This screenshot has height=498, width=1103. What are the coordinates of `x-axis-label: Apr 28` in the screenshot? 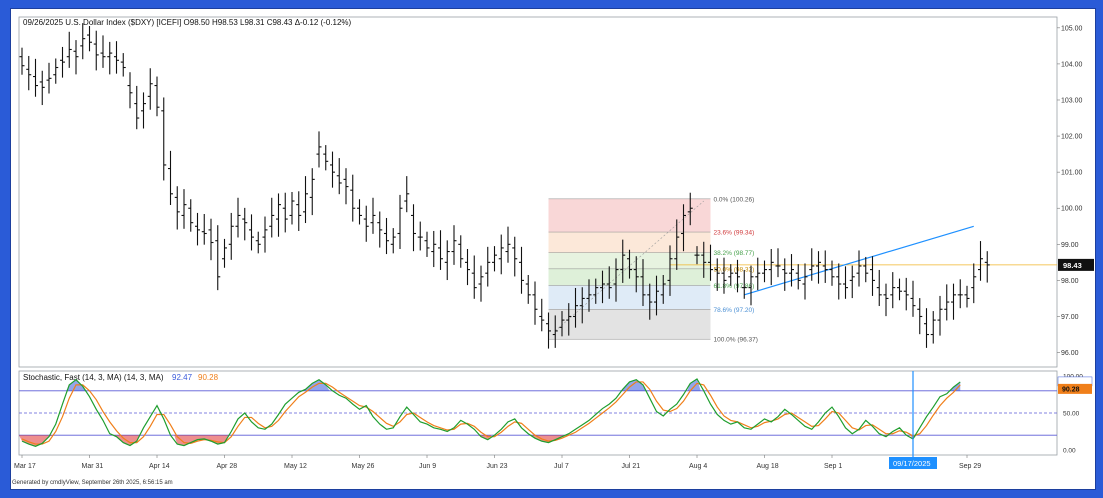 It's located at (227, 466).